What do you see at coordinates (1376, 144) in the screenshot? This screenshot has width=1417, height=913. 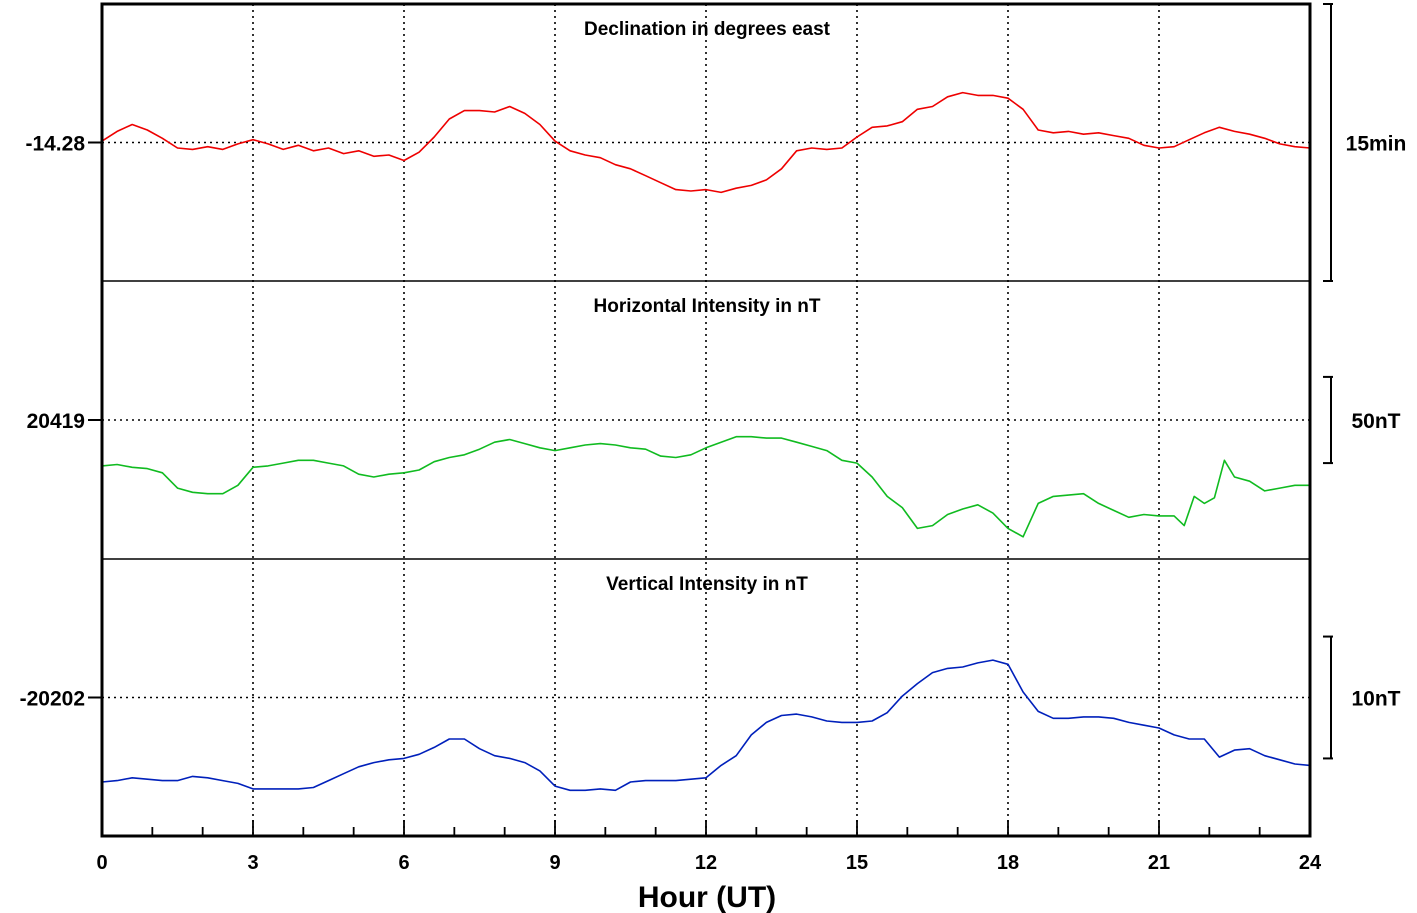 I see `scale-label: 15min` at bounding box center [1376, 144].